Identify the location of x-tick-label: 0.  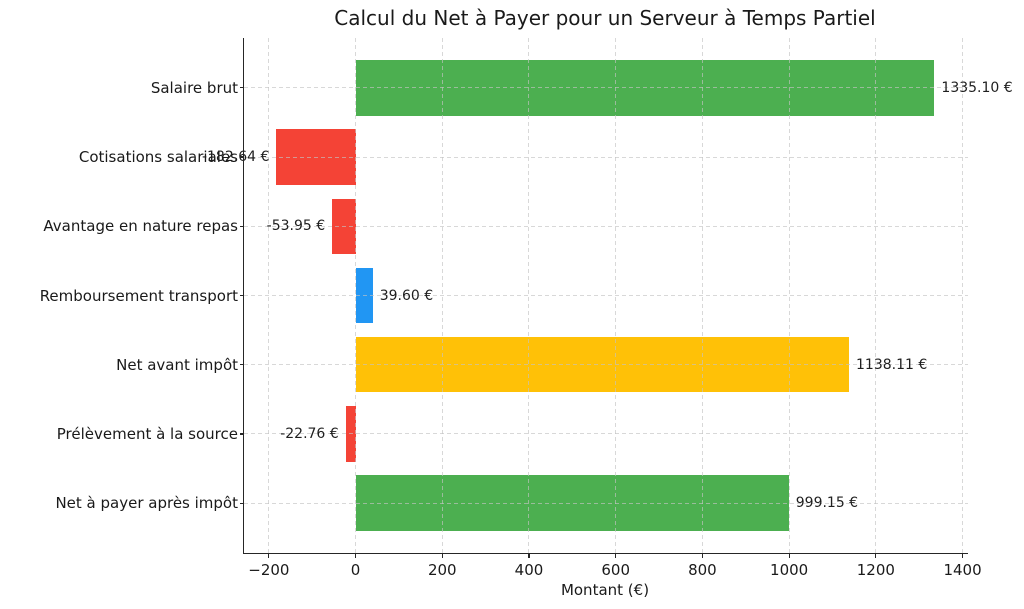
(355, 570).